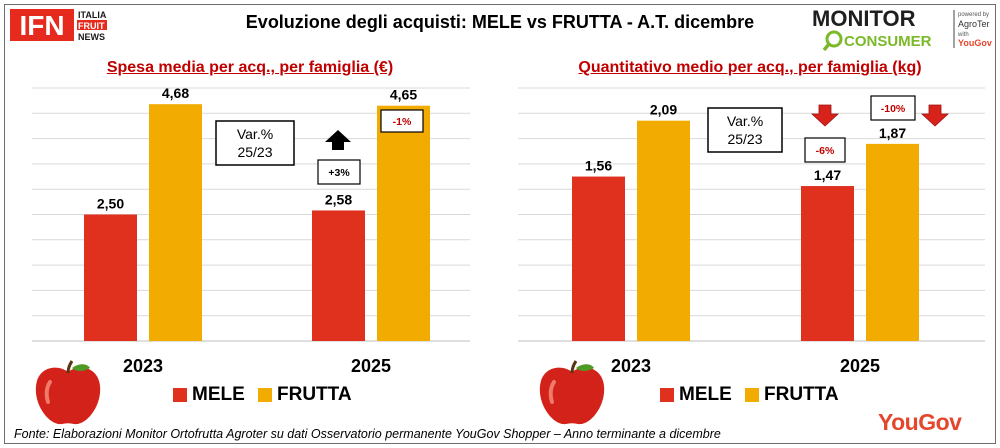 The image size is (1000, 448). What do you see at coordinates (974, 24) in the screenshot?
I see `monitor-logo-brand1: AgroTer` at bounding box center [974, 24].